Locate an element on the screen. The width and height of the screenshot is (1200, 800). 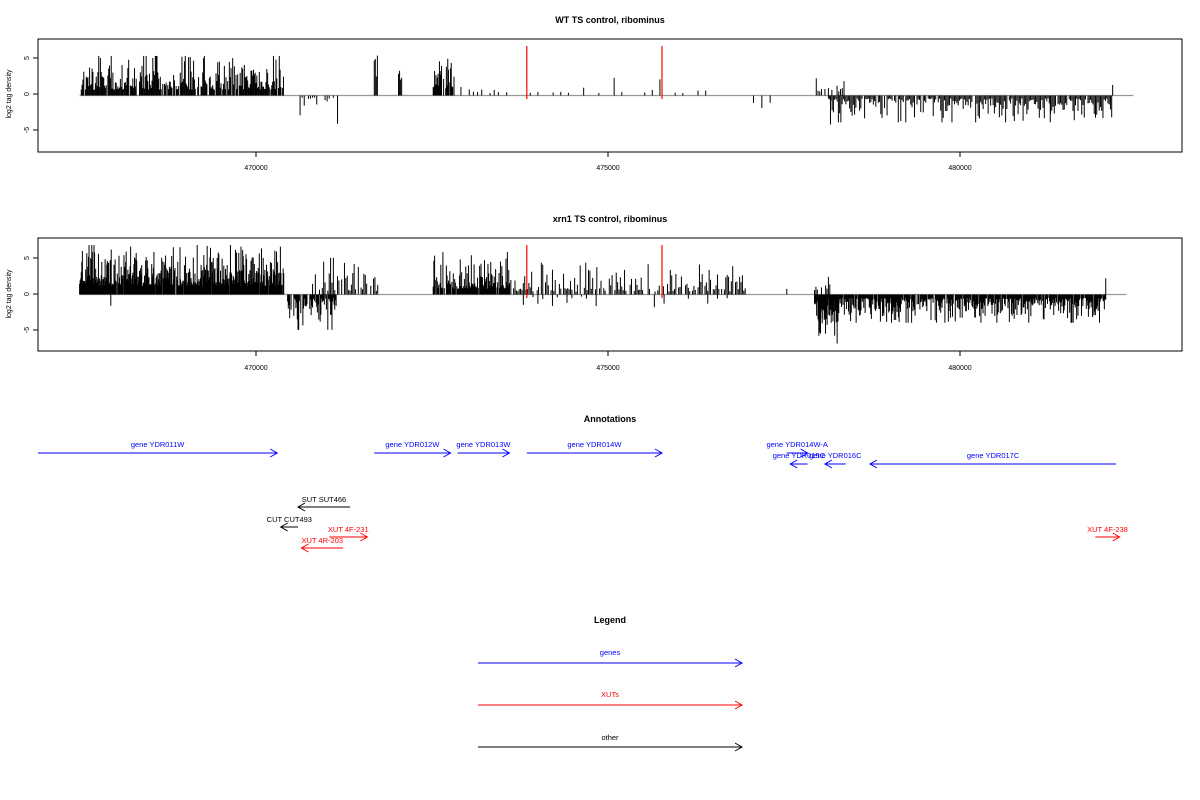
annotation-item: XUT 4F-231 is located at coordinates (348, 533).